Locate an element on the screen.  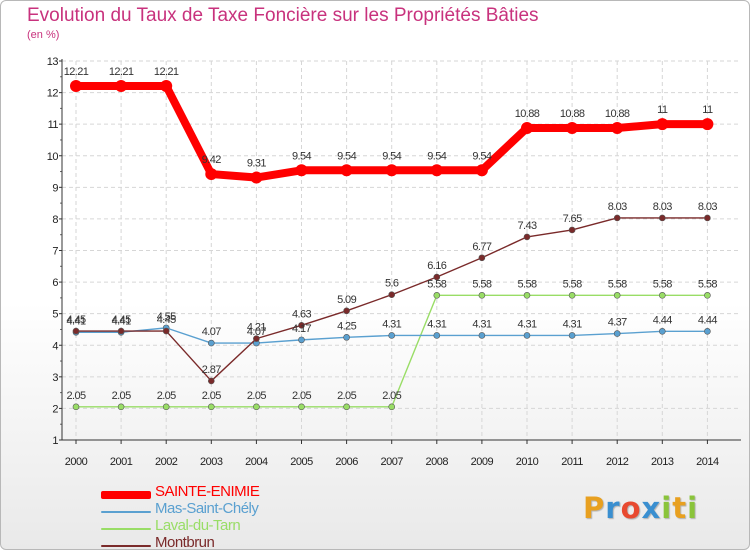
data-label: 4.21 is located at coordinates (256, 328).